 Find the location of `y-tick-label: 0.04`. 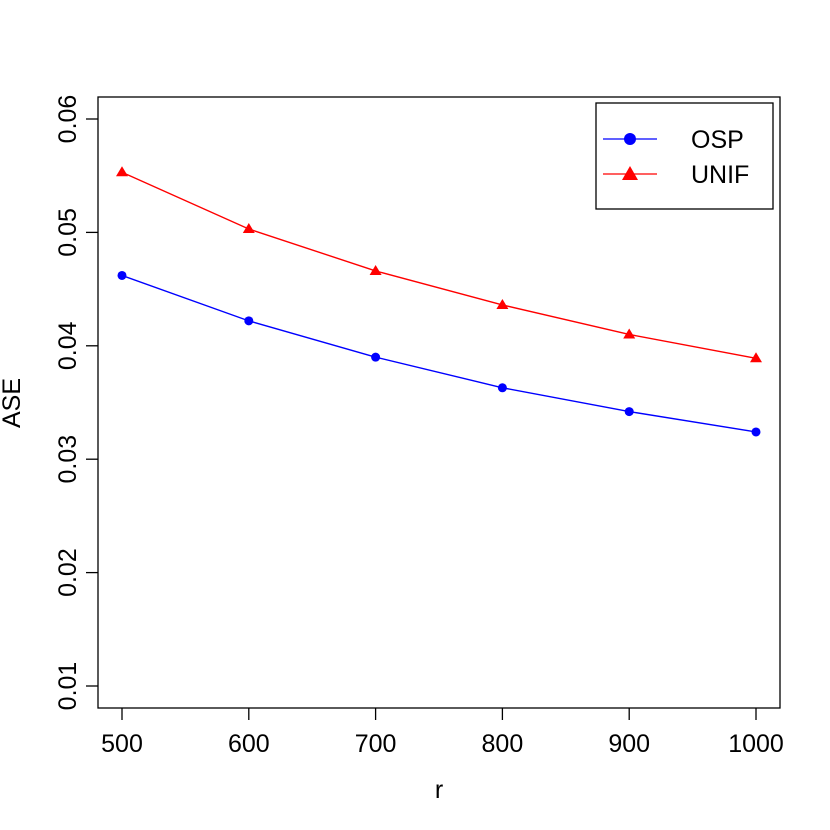

y-tick-label: 0.04 is located at coordinates (68, 345).